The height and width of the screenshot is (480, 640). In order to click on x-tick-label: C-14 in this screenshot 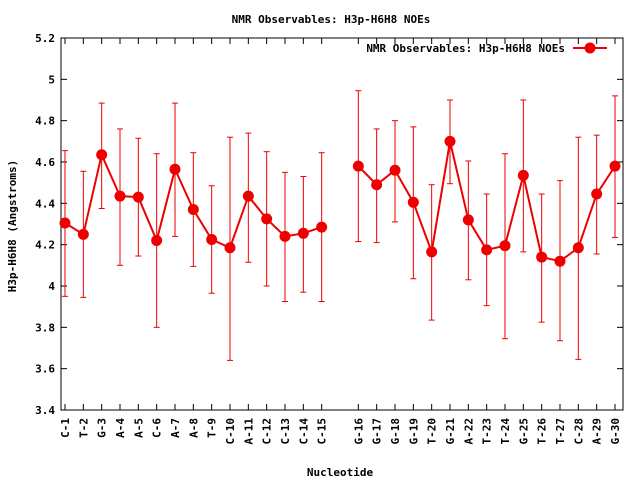, I will do `click(303, 431)`.